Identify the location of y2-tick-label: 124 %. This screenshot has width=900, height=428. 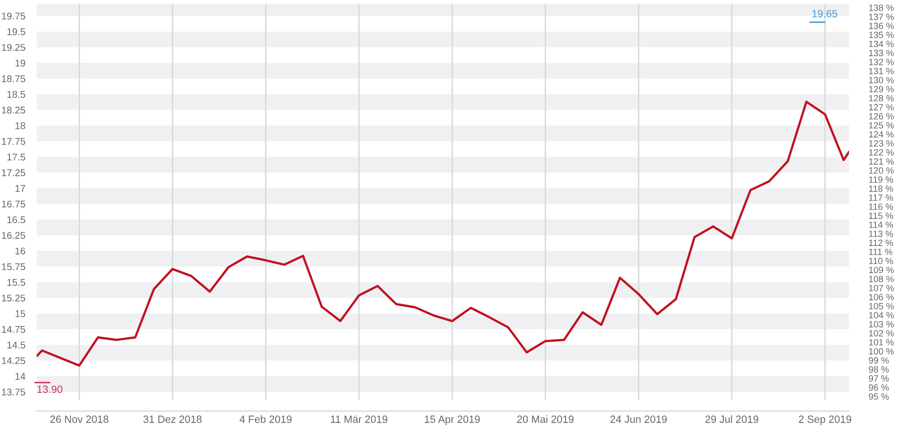
(881, 134).